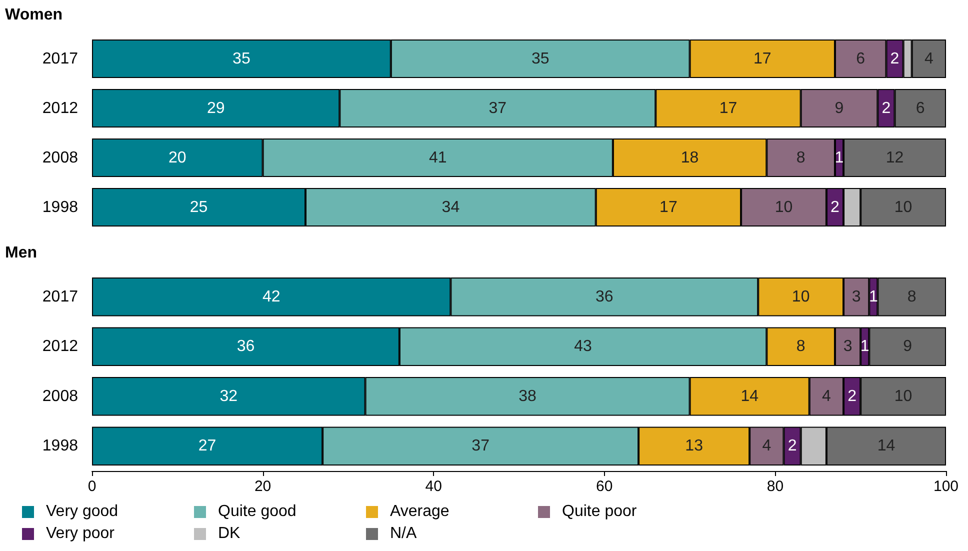 The height and width of the screenshot is (551, 968). I want to click on x-tick-label: 60, so click(604, 486).